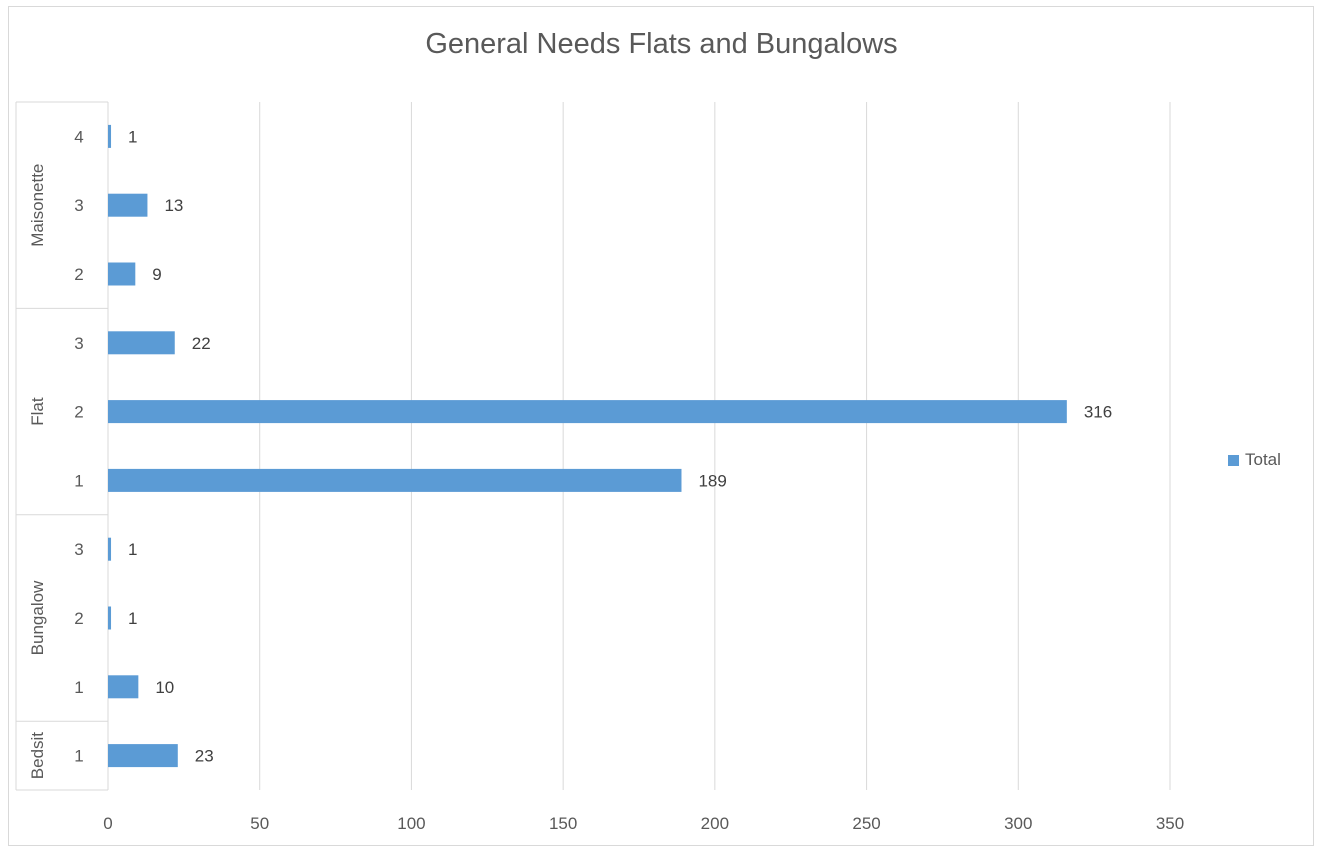 This screenshot has width=1323, height=852. I want to click on data-label: 10, so click(164, 687).